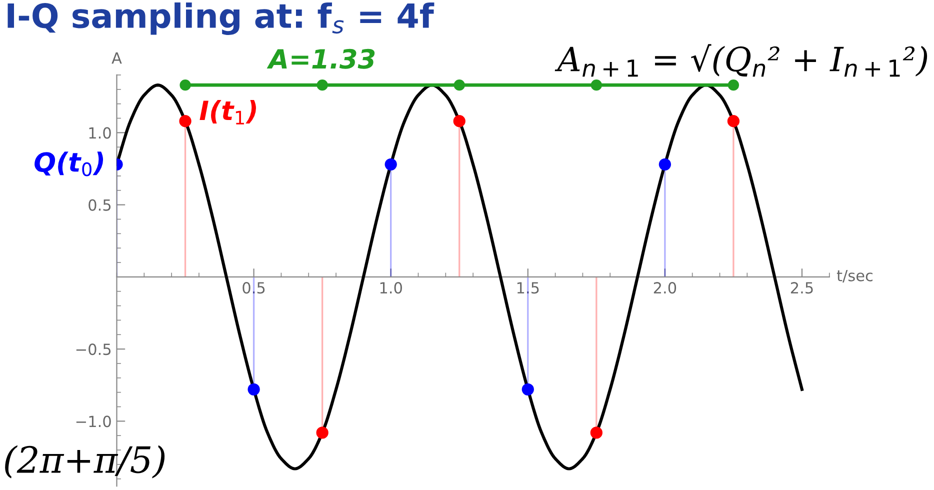 The image size is (934, 490). Describe the element at coordinates (801, 288) in the screenshot. I see `x-tick-label: 2.5` at that location.